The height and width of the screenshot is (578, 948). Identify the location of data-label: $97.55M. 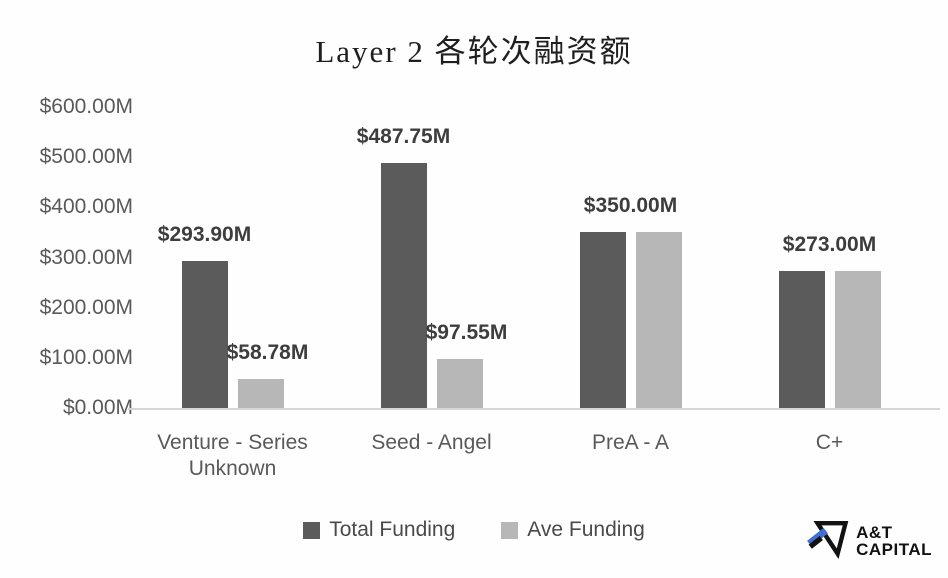
(466, 333).